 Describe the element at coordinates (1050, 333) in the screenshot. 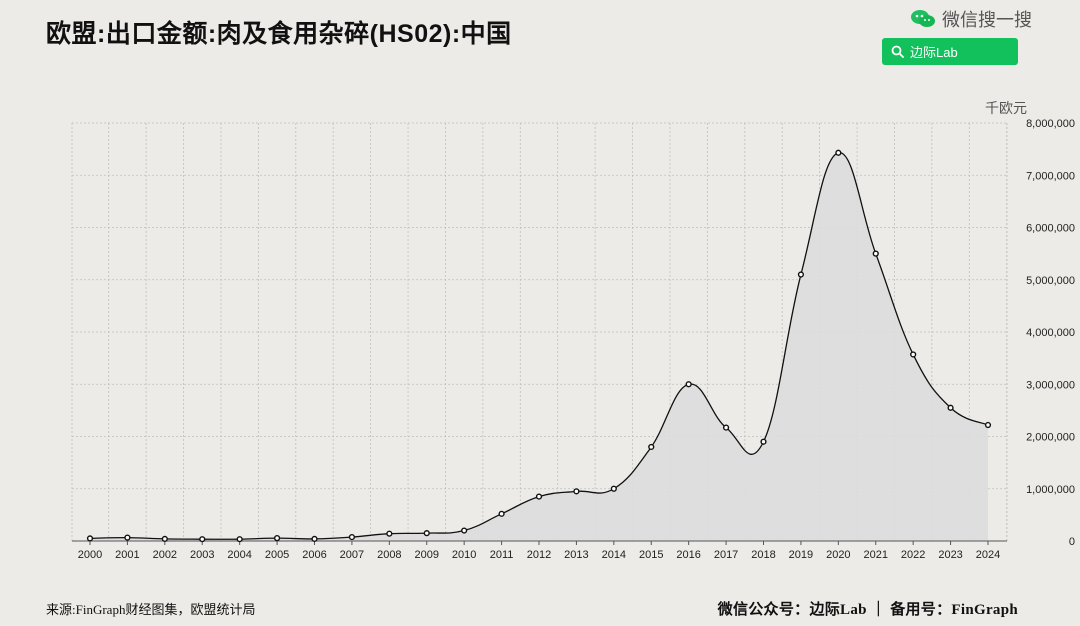

I see `y-tick-label: 4,000,000` at that location.